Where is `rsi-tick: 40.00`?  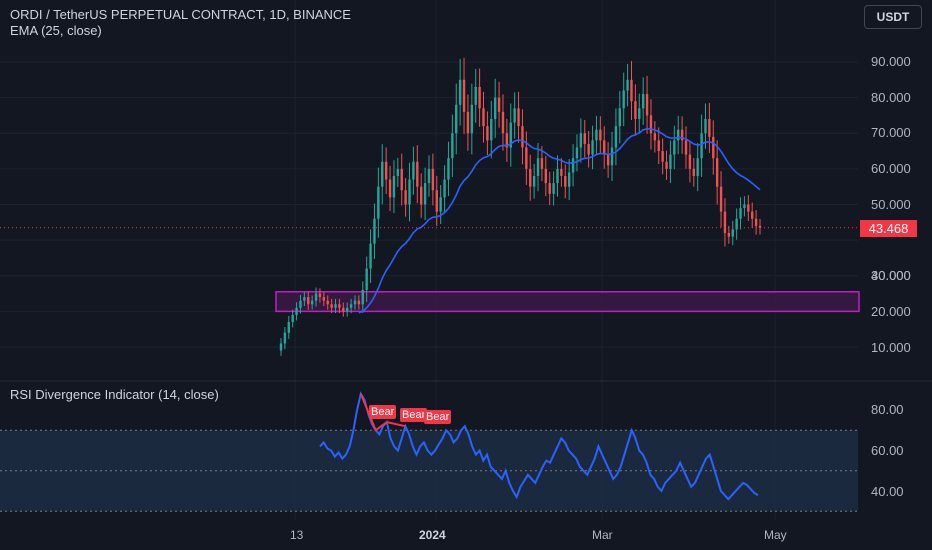 rsi-tick: 40.00 is located at coordinates (887, 491).